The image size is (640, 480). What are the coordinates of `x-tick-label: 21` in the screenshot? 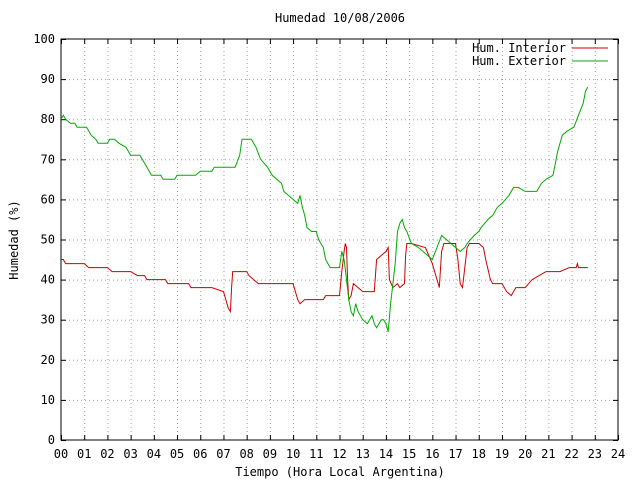 It's located at (548, 454).